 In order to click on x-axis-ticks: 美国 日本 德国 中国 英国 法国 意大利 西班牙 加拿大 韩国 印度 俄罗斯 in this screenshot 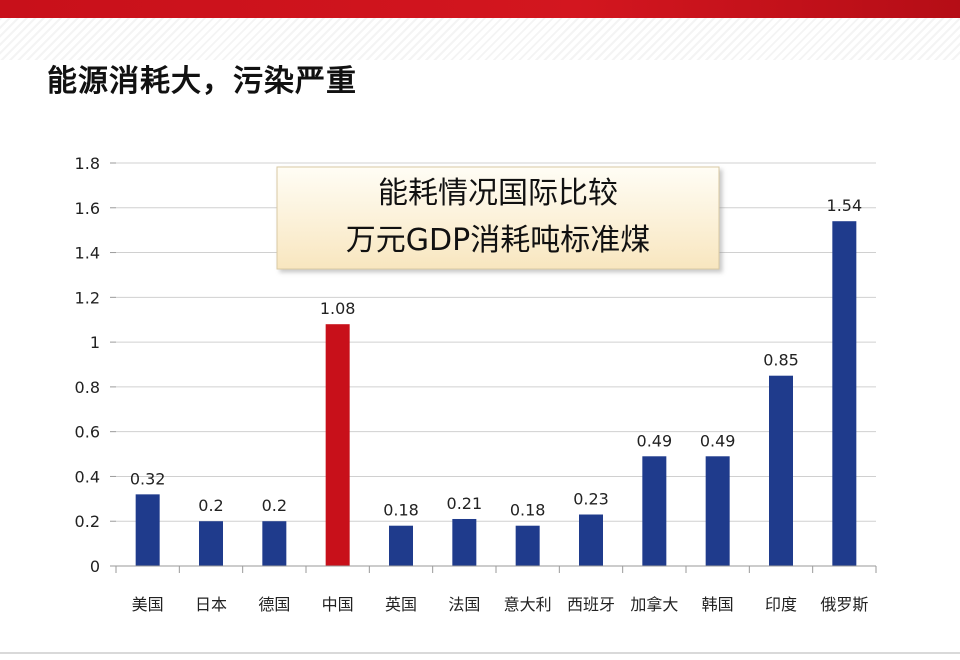, I will do `click(496, 590)`.